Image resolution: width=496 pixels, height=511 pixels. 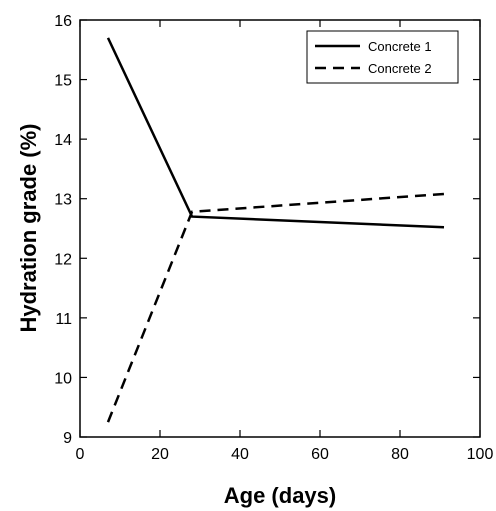 What do you see at coordinates (160, 454) in the screenshot?
I see `x-tick-label: 20` at bounding box center [160, 454].